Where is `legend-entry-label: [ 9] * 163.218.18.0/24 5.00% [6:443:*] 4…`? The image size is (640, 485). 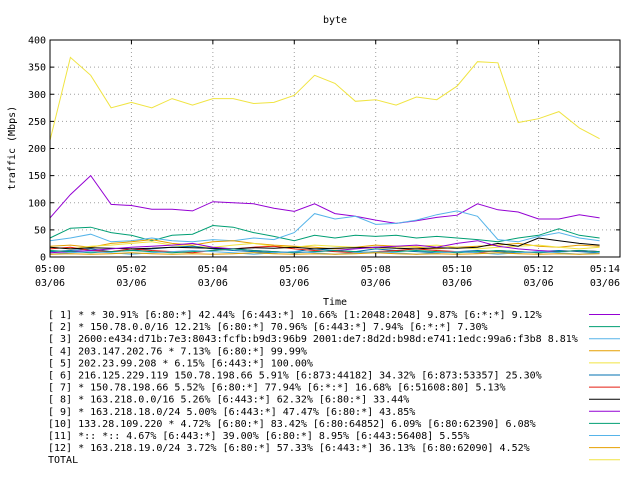 legend-entry-label: [ 9] * 163.218.18.0/24 5.00% [6:443:*] 4… is located at coordinates (231, 412).